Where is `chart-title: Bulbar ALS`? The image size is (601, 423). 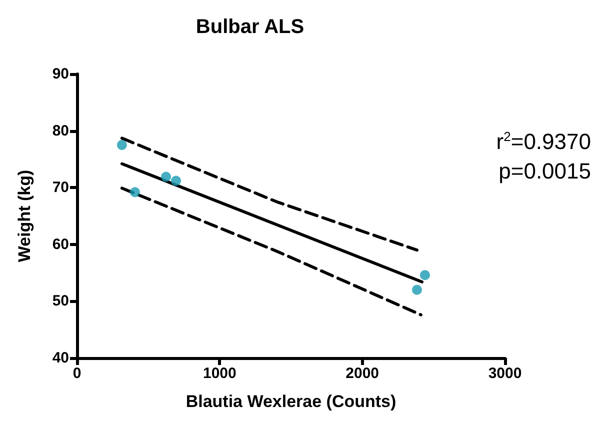 chart-title: Bulbar ALS is located at coordinates (250, 27).